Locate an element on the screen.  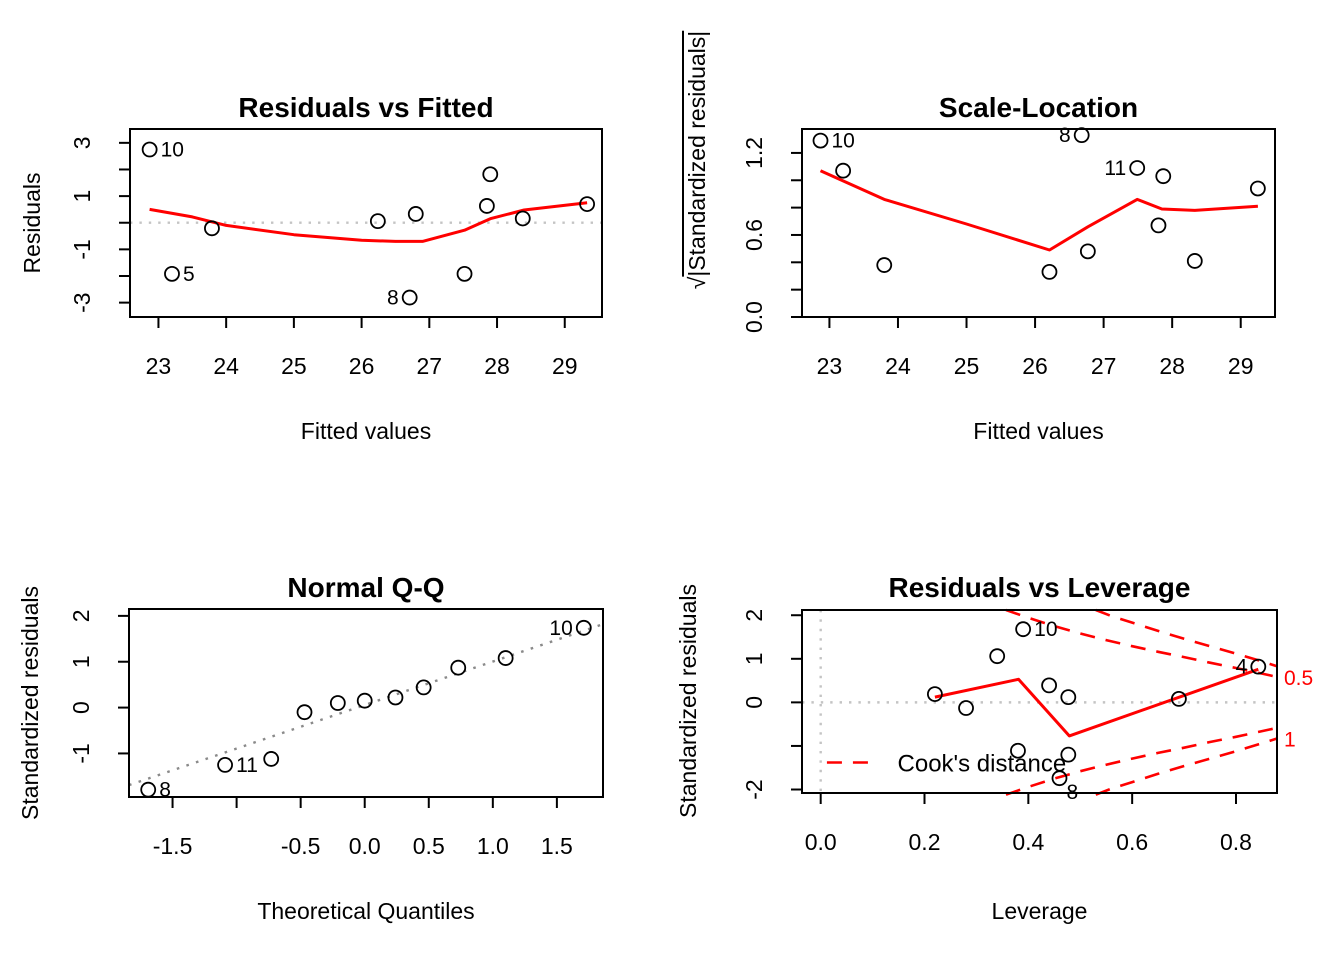
qq-line is located at coordinates (366, 704).